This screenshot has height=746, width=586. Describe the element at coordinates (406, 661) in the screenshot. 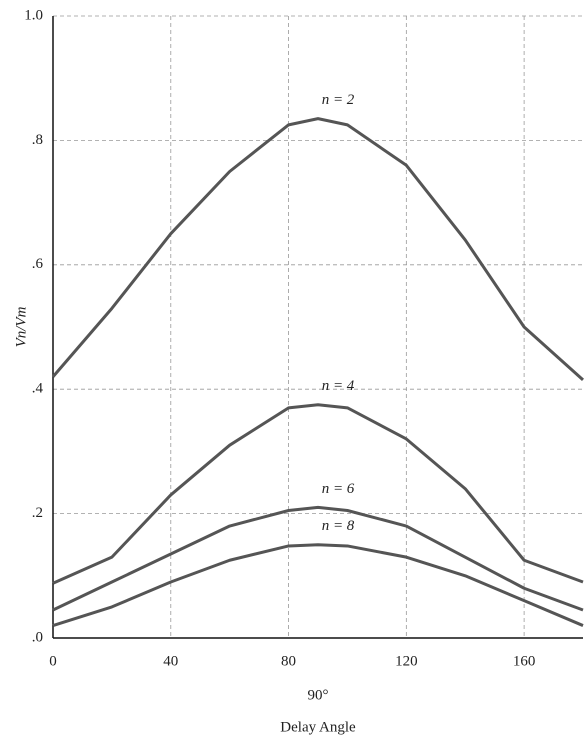

I see `x-tick-label: 120` at that location.